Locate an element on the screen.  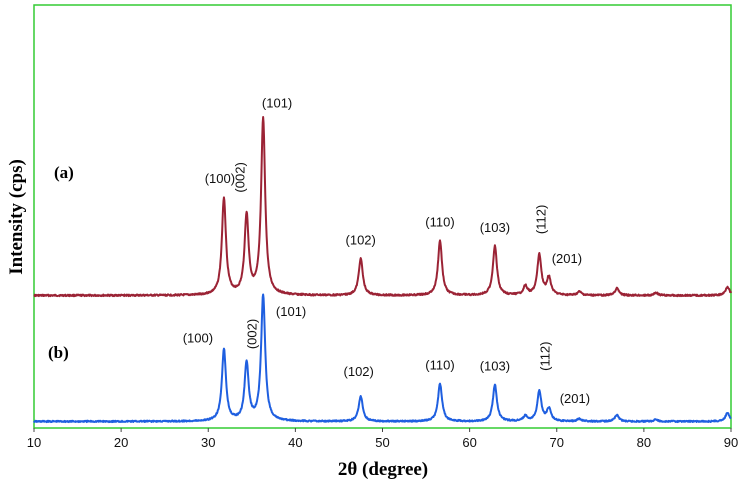
y-axis-title: Intensity (cps) is located at coordinates (16, 217).